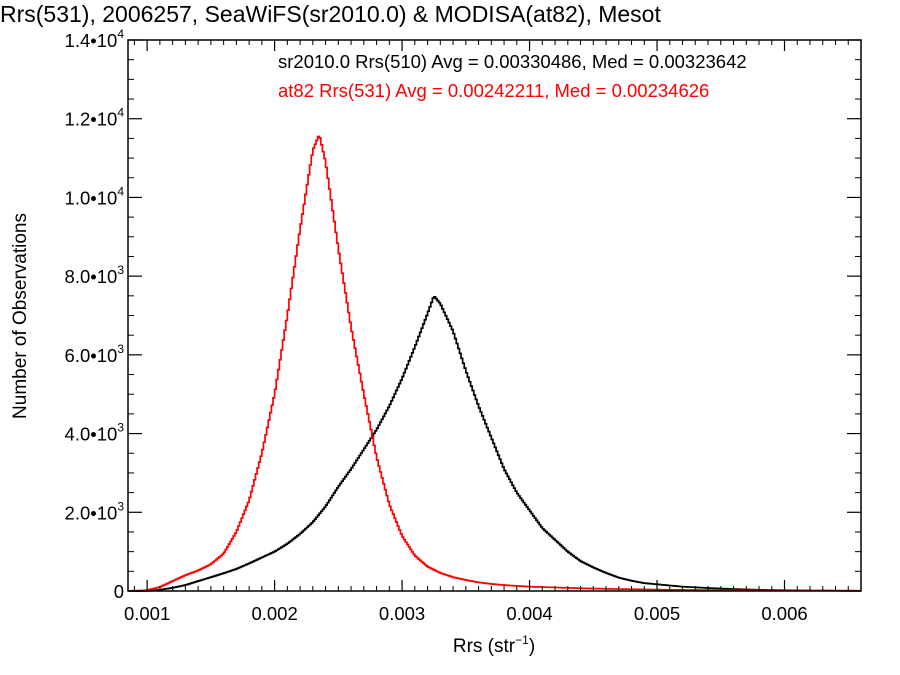 This screenshot has width=900, height=675. What do you see at coordinates (274, 613) in the screenshot?
I see `x-tick-label-1: 0.002` at bounding box center [274, 613].